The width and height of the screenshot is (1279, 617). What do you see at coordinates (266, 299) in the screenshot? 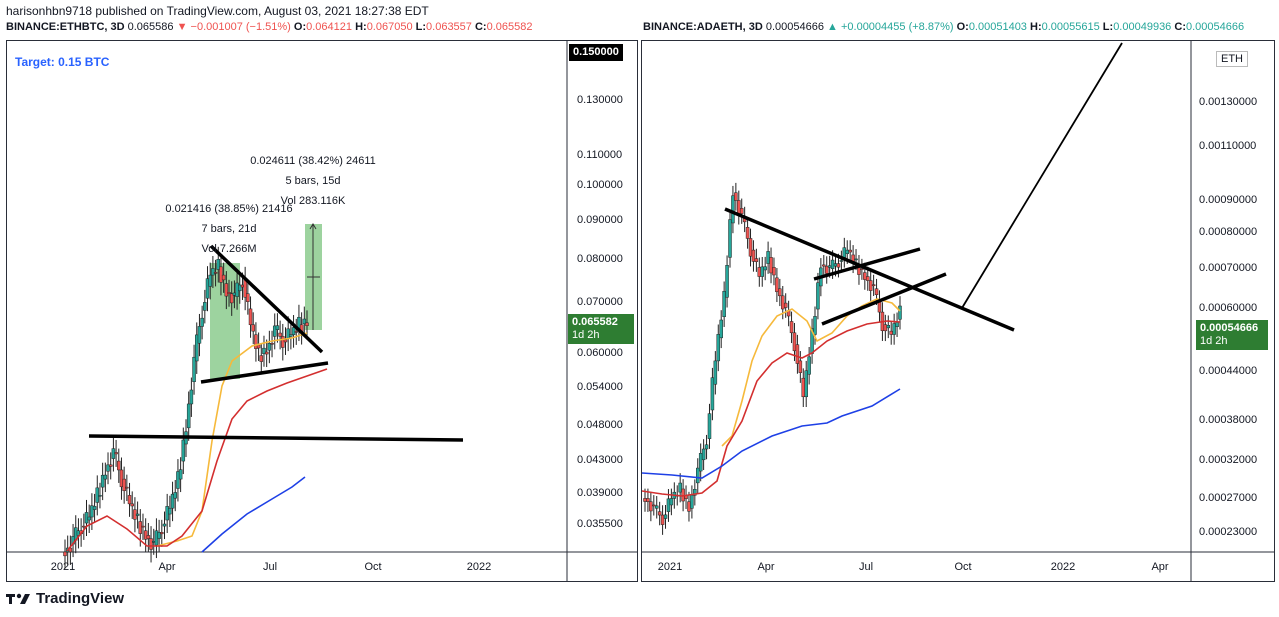
I see `triangle-upper-line` at bounding box center [266, 299].